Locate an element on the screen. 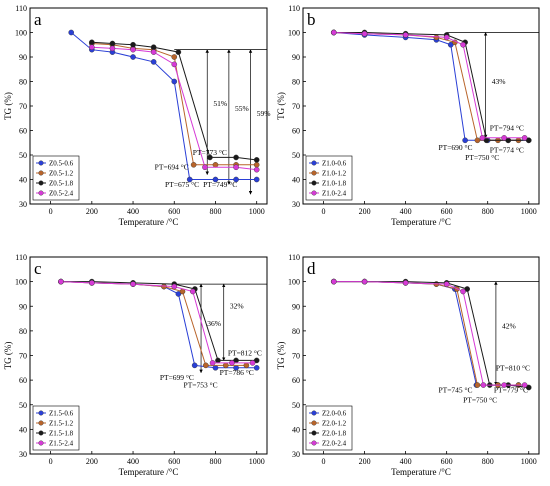 The image size is (550, 486). series-Z0.5-1.8 is located at coordinates (174, 101).